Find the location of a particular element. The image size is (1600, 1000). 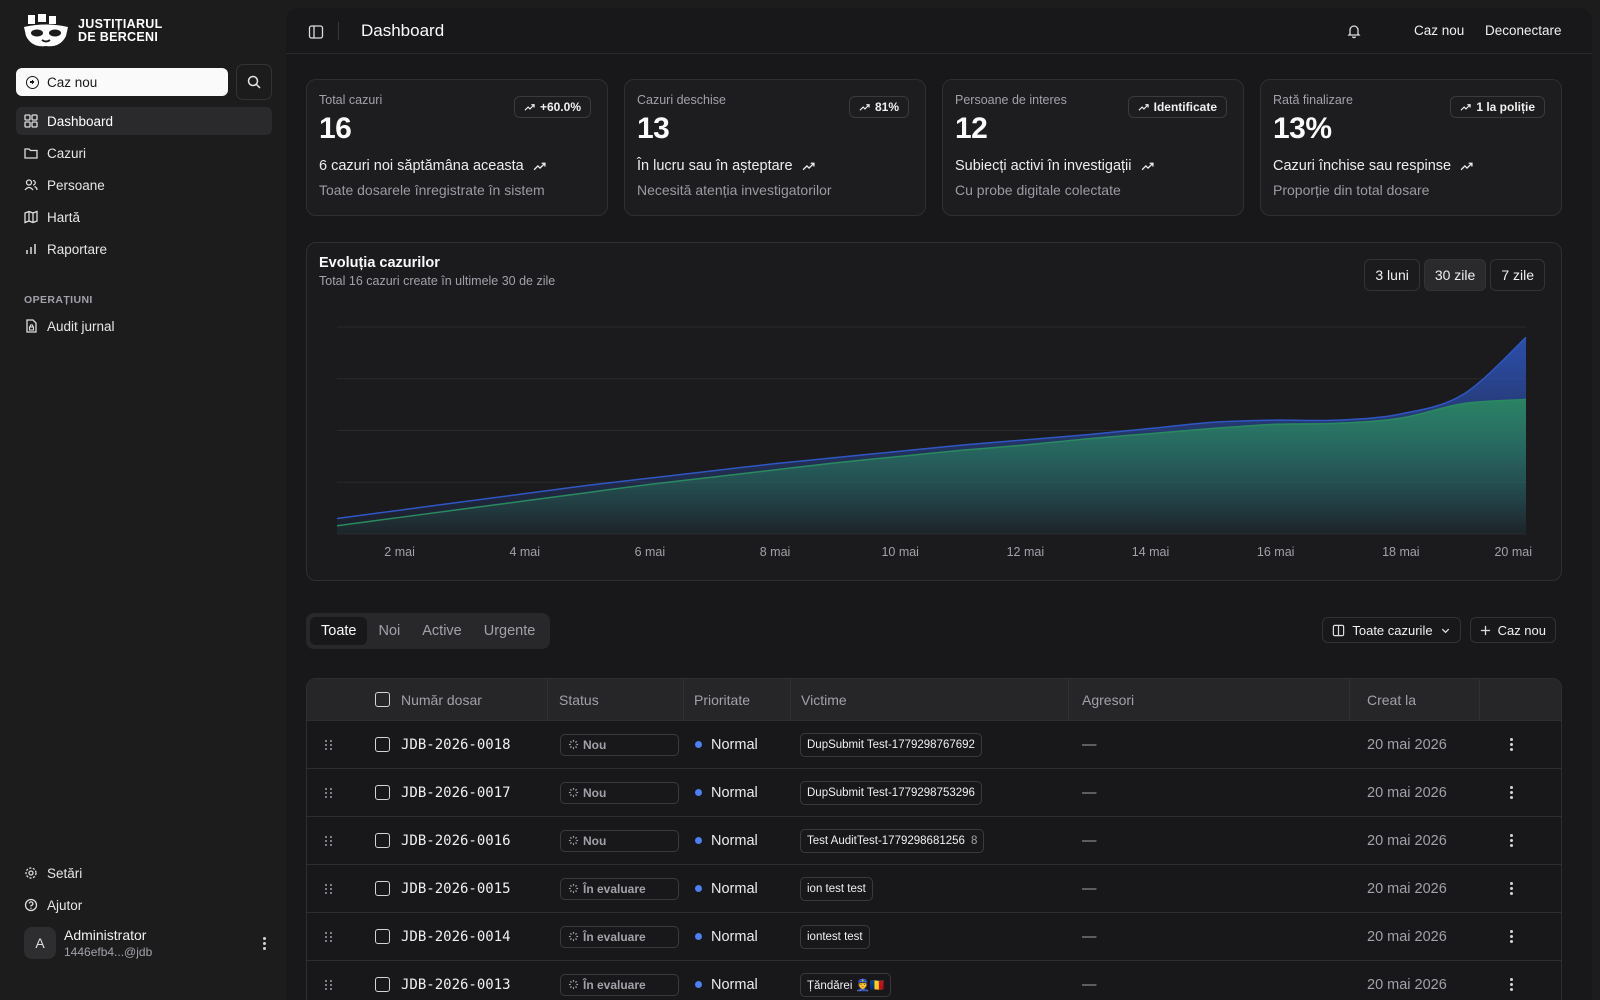

header-status: Status is located at coordinates (579, 699).